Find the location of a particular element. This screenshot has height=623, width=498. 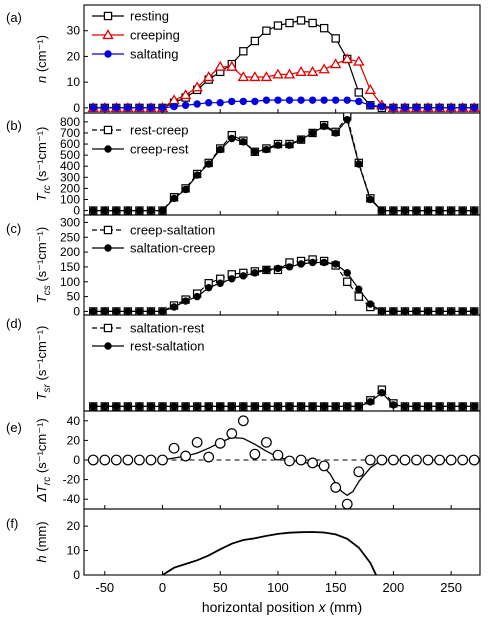

panel-f-ytick-label: 10 is located at coordinates (74, 551).